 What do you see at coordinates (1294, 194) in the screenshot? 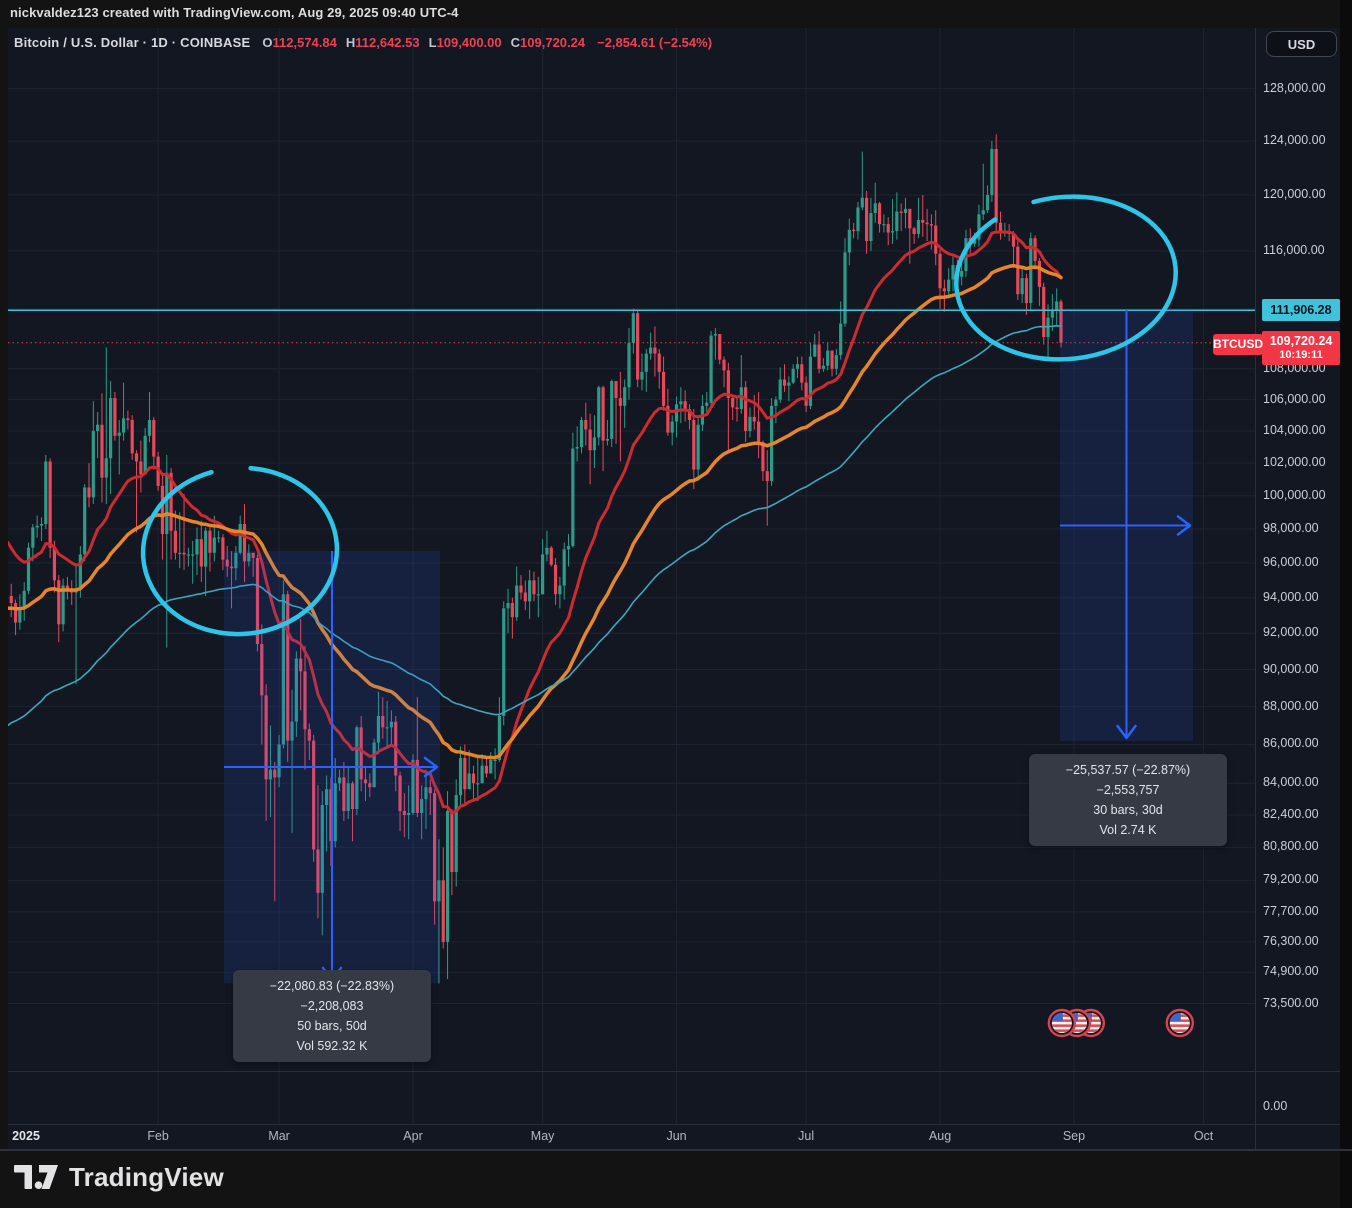
I see `price-axis-label: 120,000.00` at bounding box center [1294, 194].